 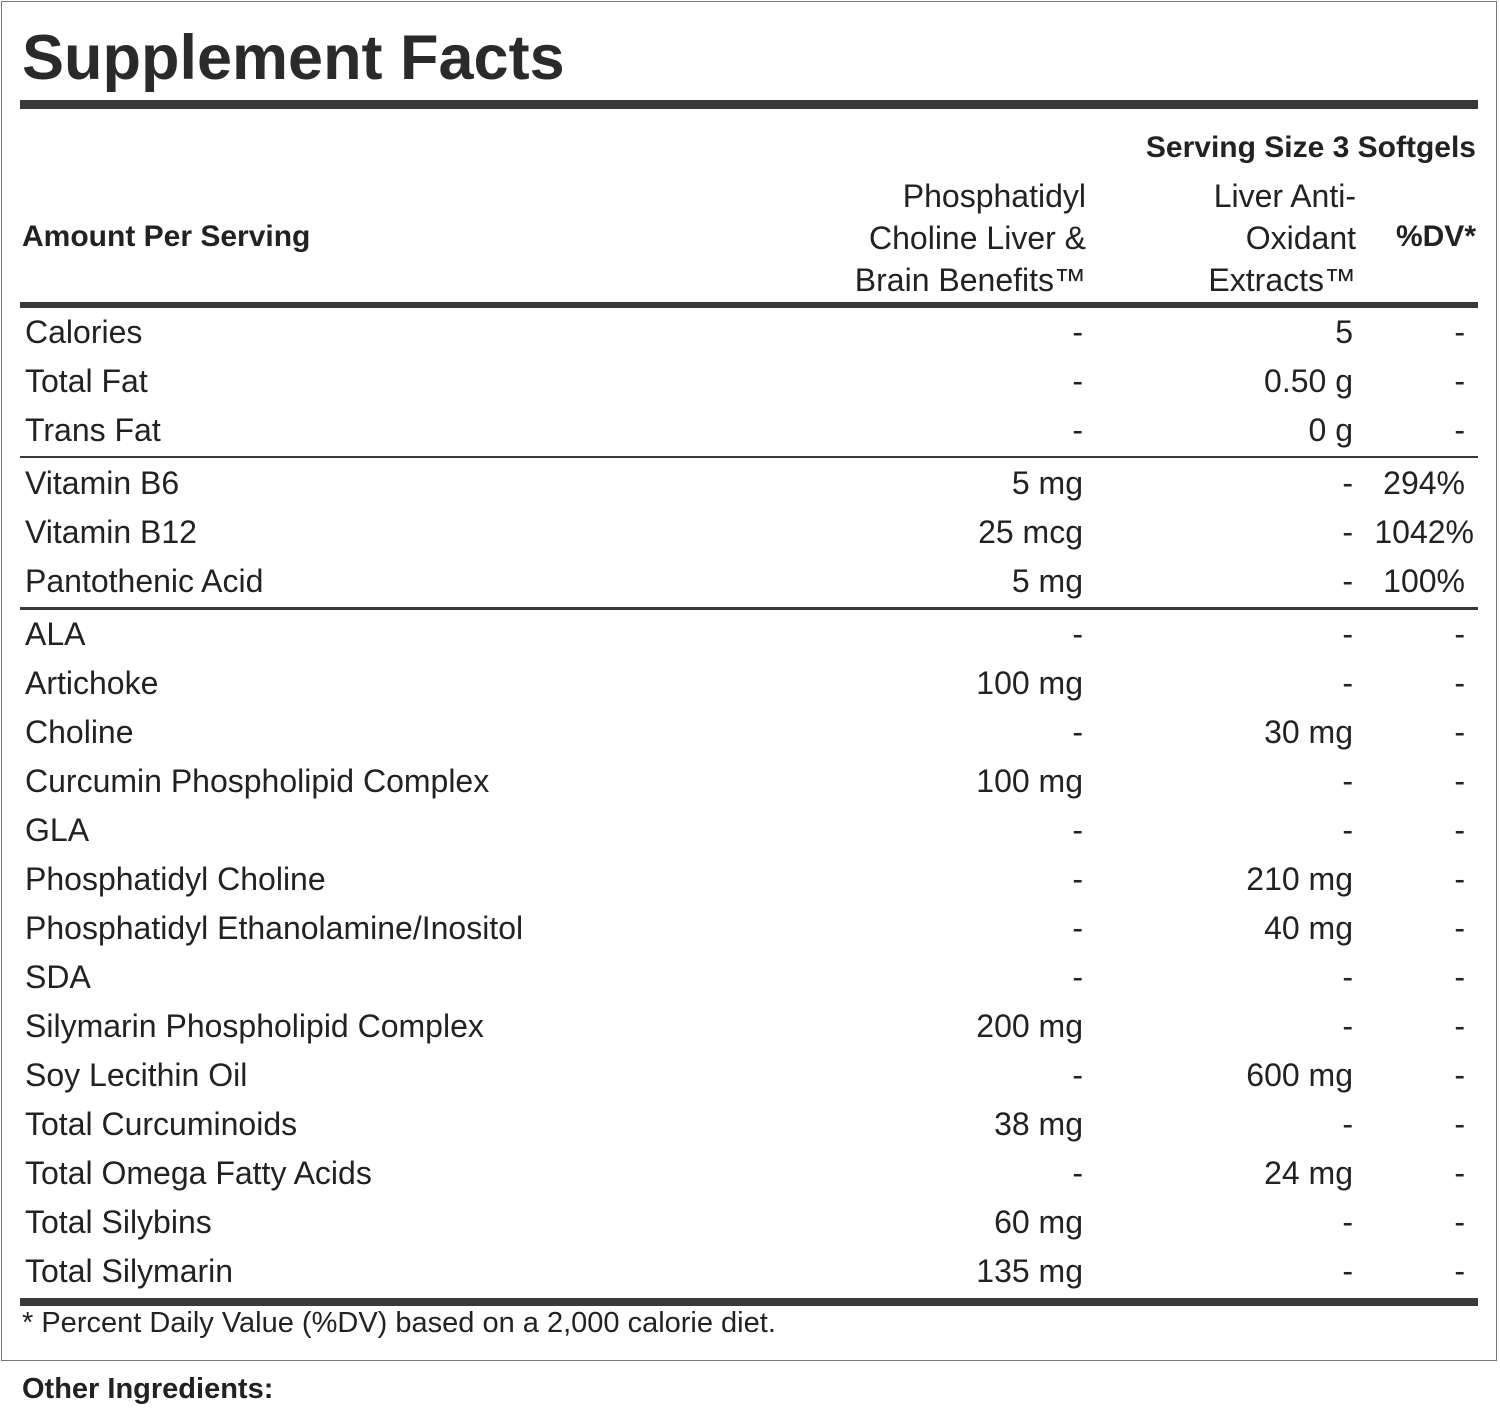 I want to click on nutrient-row: Total Omega Fatty Acids - 24 mg -, so click(x=750, y=1173).